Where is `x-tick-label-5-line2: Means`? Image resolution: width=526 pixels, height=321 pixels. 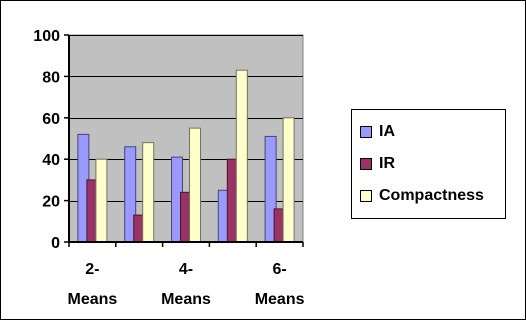 x-tick-label-5-line2: Means is located at coordinates (280, 299).